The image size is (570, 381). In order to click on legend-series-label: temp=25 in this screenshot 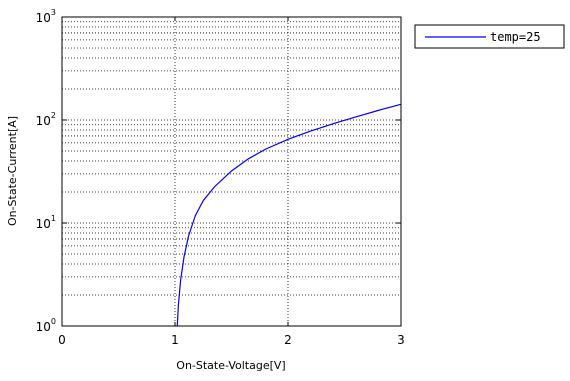, I will do `click(515, 37)`.